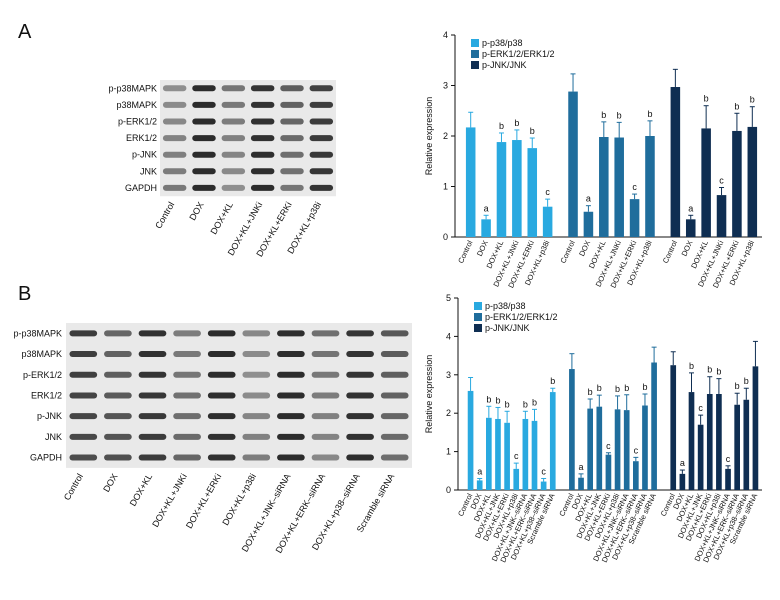 Image resolution: width=780 pixels, height=600 pixels. What do you see at coordinates (690, 208) in the screenshot?
I see `significance-letter: a` at bounding box center [690, 208].